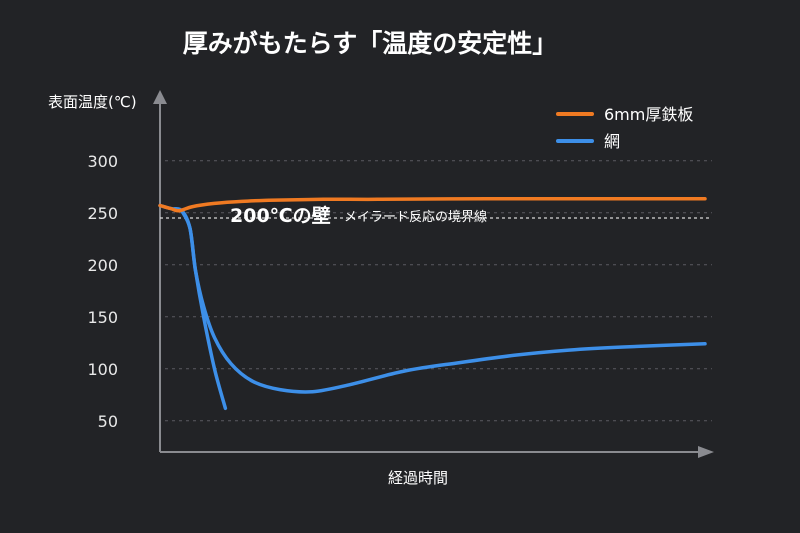  I want to click on legend-label-iron: 6mm厚鉄板, so click(648, 114).